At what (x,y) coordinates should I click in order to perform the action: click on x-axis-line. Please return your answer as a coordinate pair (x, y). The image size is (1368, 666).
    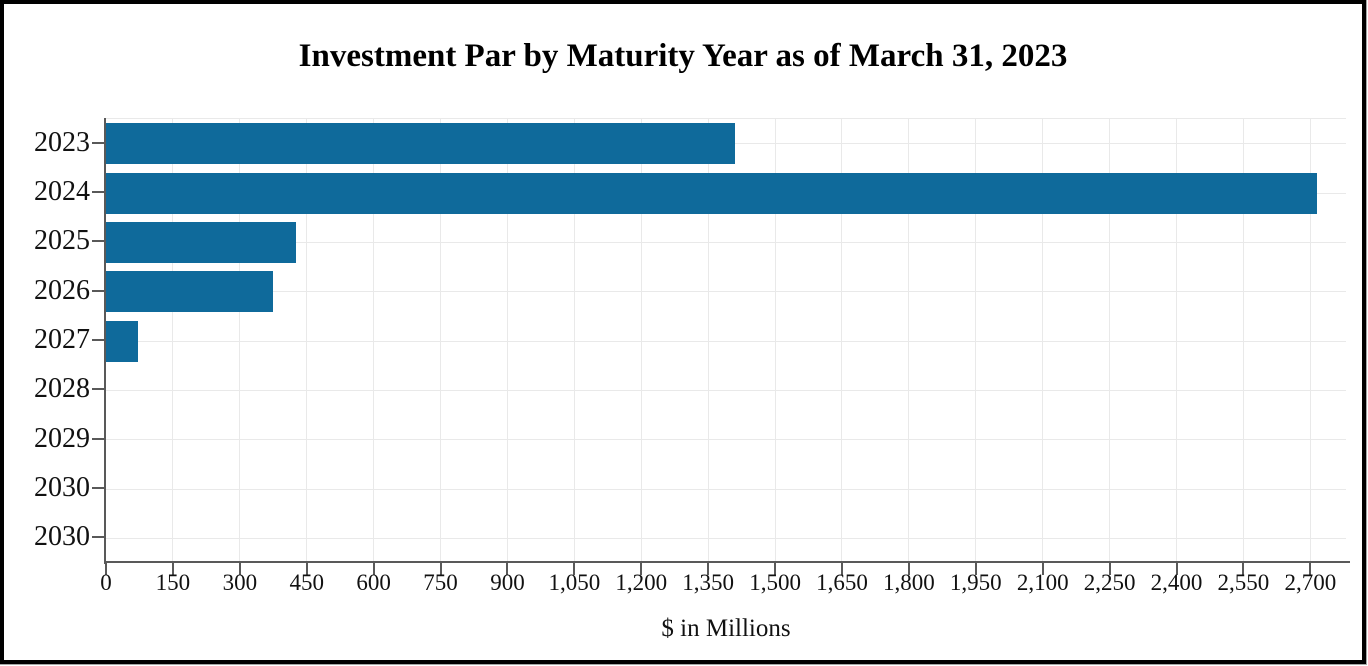
    Looking at the image, I should click on (727, 562).